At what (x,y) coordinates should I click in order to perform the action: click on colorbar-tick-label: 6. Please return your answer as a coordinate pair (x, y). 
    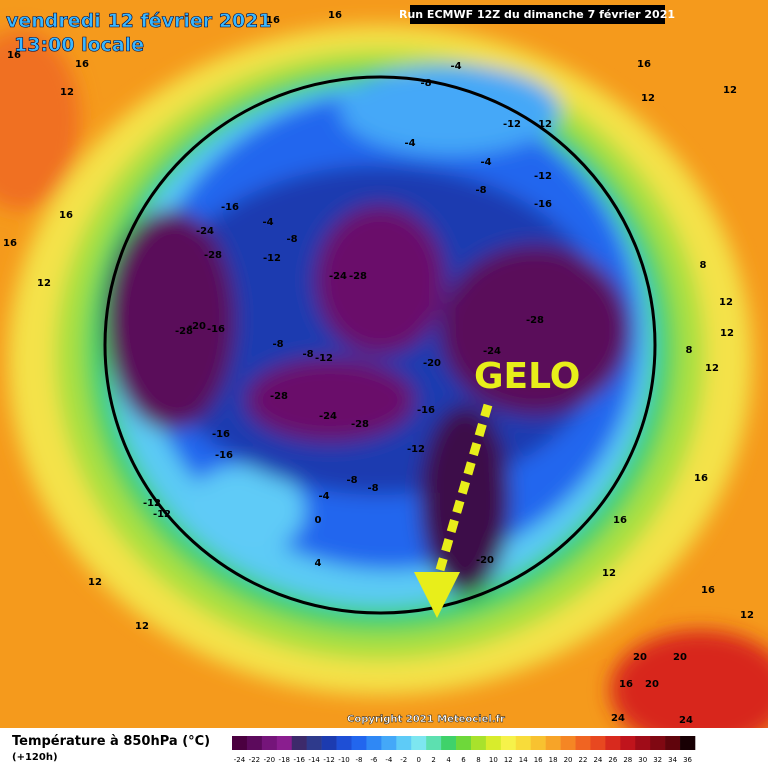
    Looking at the image, I should click on (463, 760).